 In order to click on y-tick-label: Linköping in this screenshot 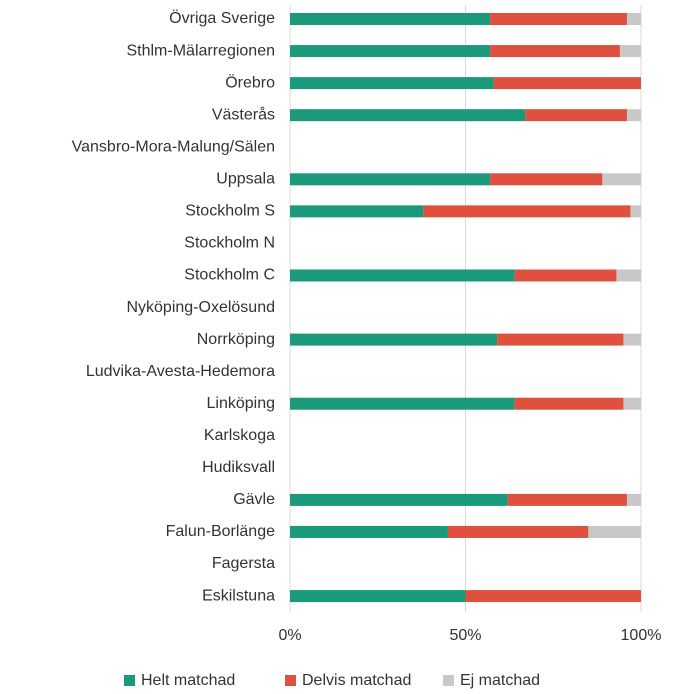, I will do `click(241, 403)`.